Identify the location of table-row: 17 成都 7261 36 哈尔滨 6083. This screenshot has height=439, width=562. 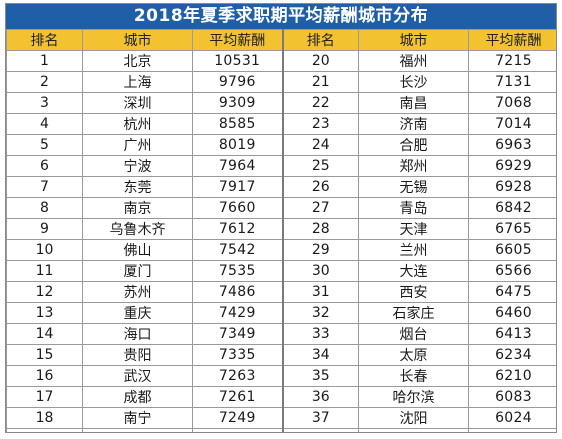
(281, 397).